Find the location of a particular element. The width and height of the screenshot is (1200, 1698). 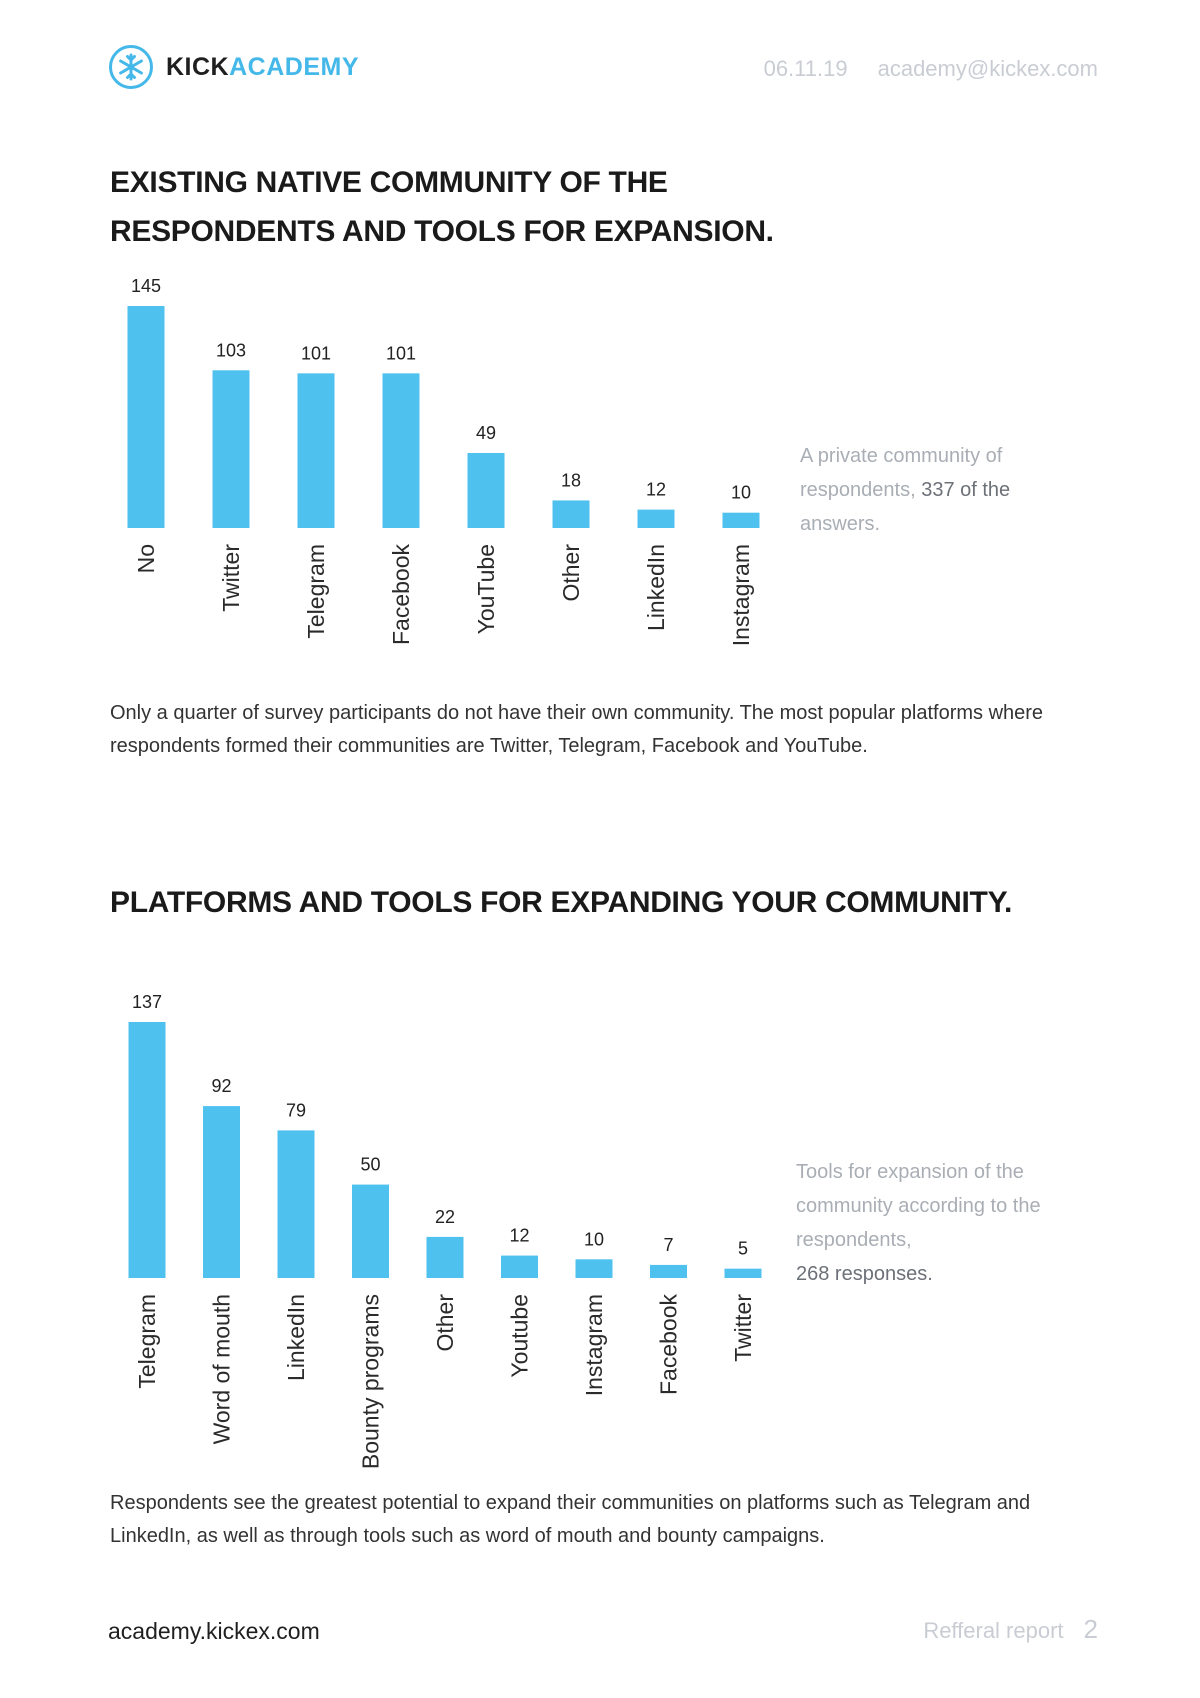

value-label-twitter: 103 is located at coordinates (231, 350).